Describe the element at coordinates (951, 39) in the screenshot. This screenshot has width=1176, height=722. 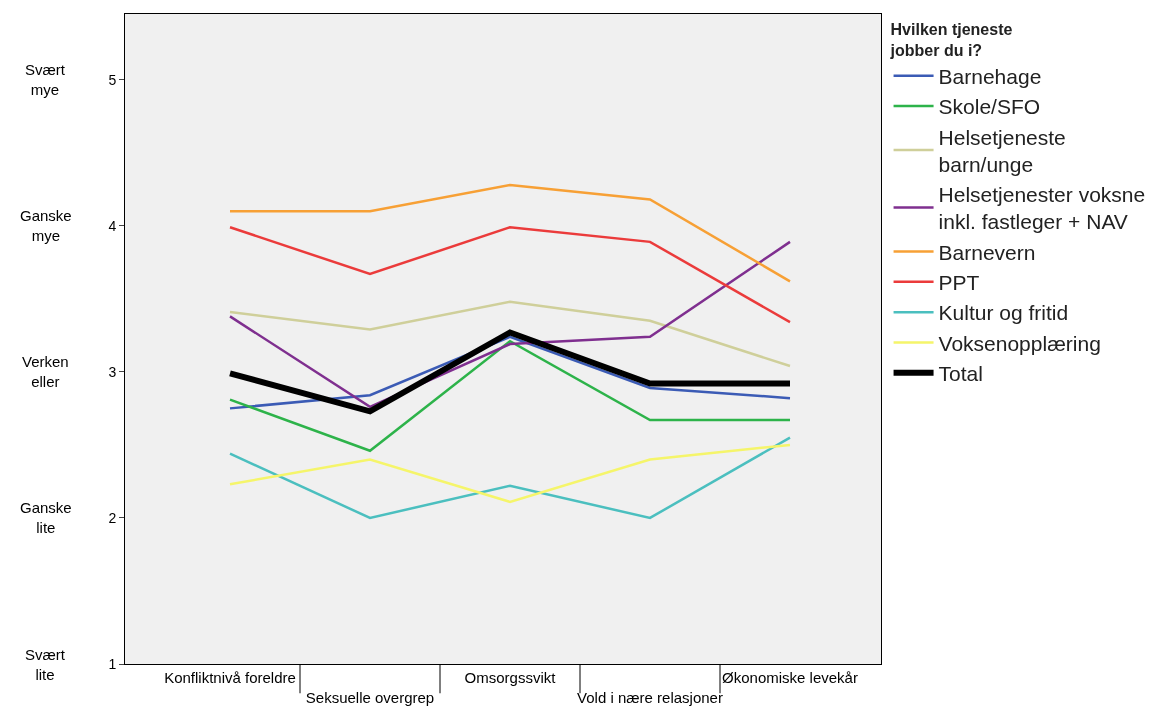
I see `legend-title: Hvilken tjeneste jobber du i?` at that location.